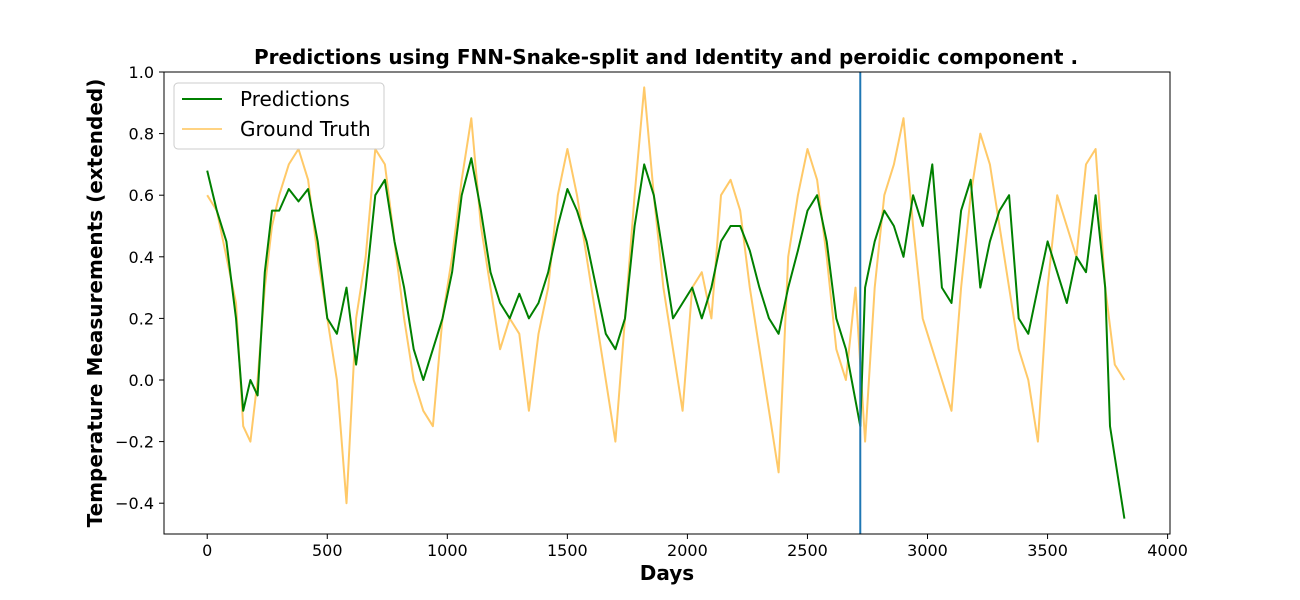 Image resolution: width=1300 pixels, height=600 pixels. Describe the element at coordinates (567, 550) in the screenshot. I see `x-tick-label: 1500` at that location.